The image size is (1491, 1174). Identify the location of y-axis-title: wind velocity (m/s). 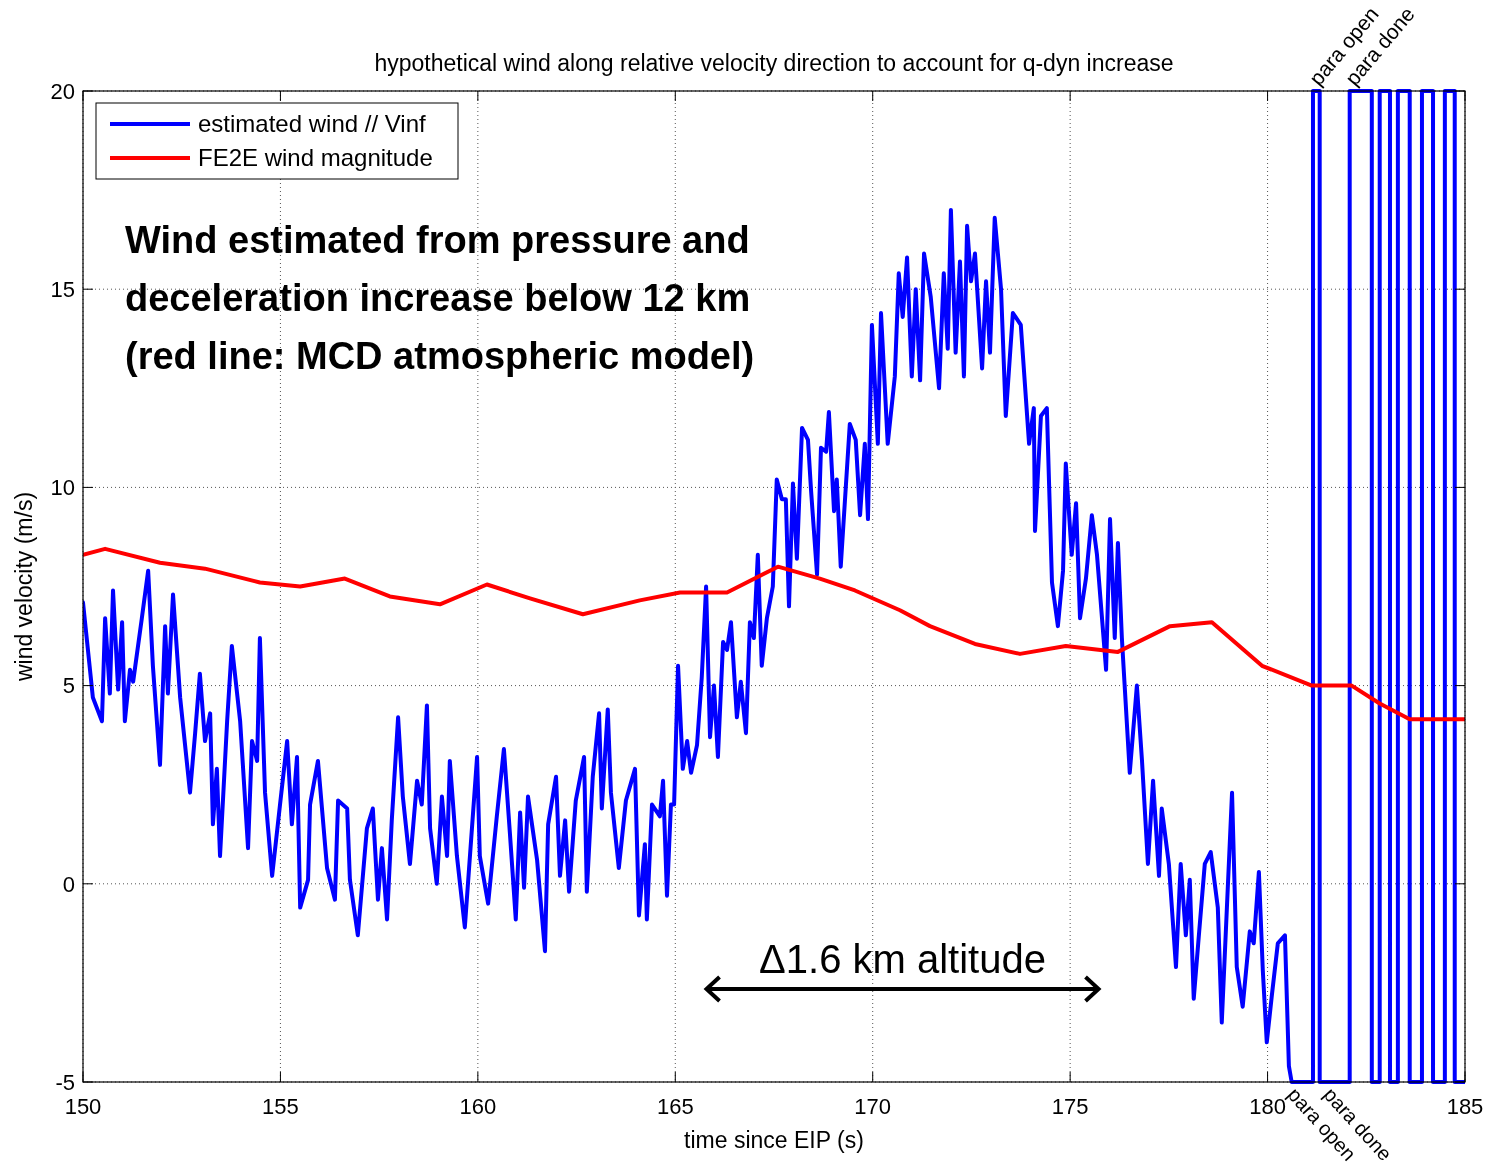
(24, 587).